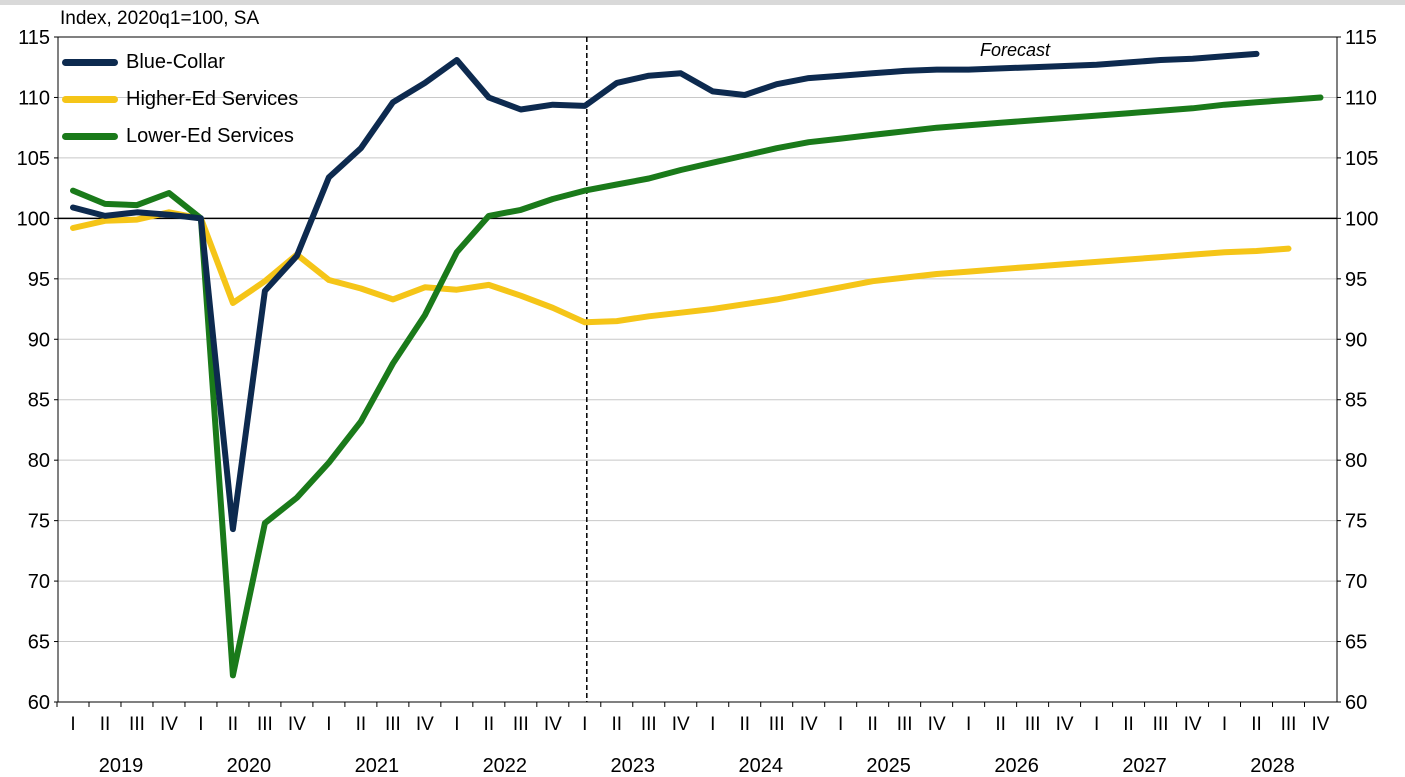  What do you see at coordinates (39, 461) in the screenshot?
I see `y-tick-label-left: 80` at bounding box center [39, 461].